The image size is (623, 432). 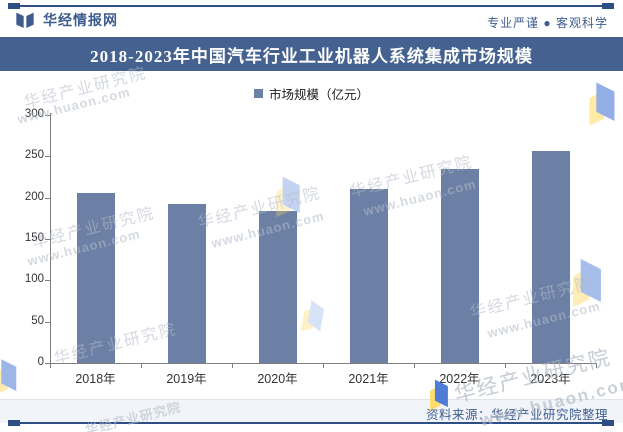 I want to click on y-axis-label-300: 300, so click(x=34, y=114).